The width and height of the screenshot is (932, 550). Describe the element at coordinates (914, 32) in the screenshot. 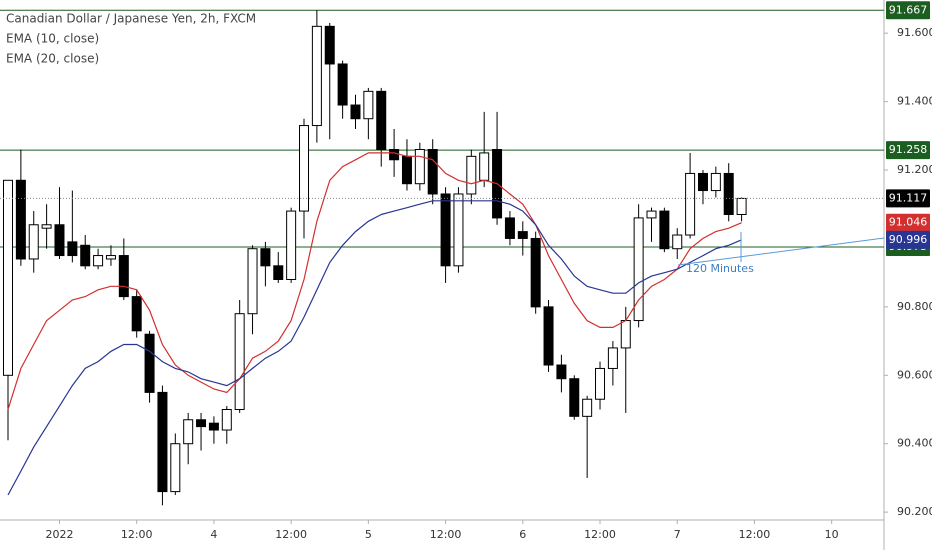

I see `y-tick-label: 91.600` at that location.